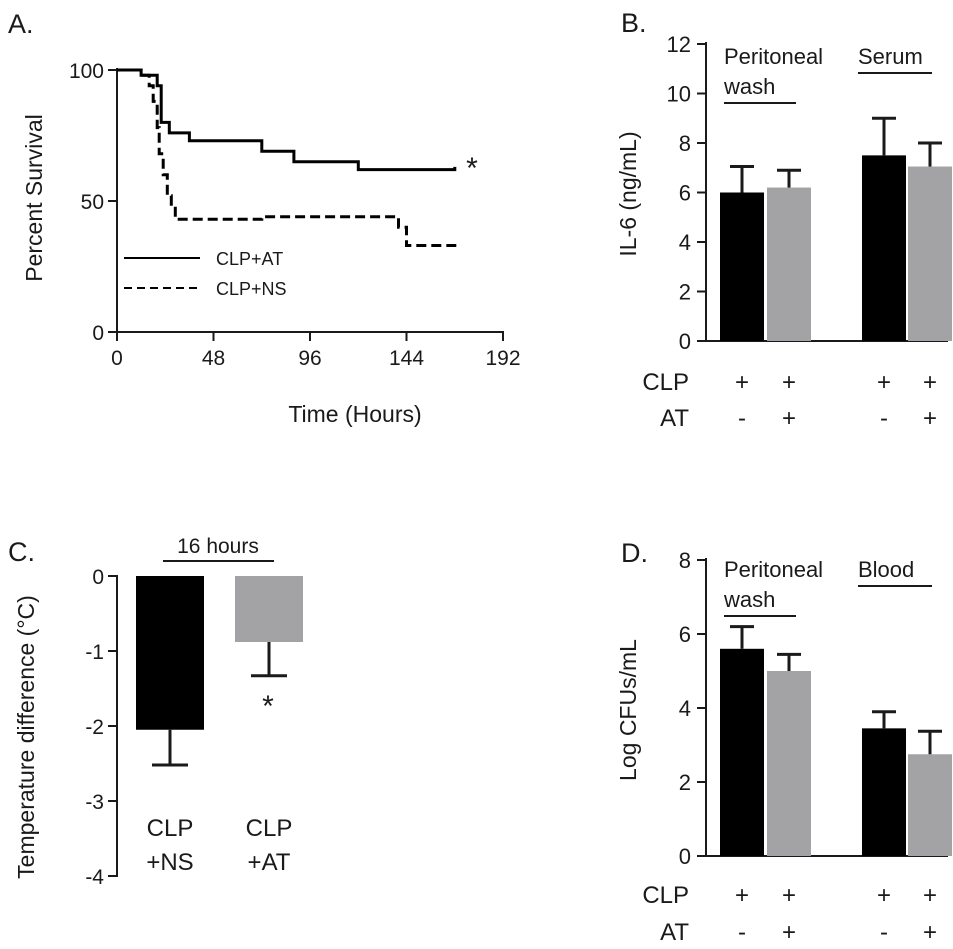 This screenshot has width=953, height=949. I want to click on d-group-label: wash, so click(749, 599).